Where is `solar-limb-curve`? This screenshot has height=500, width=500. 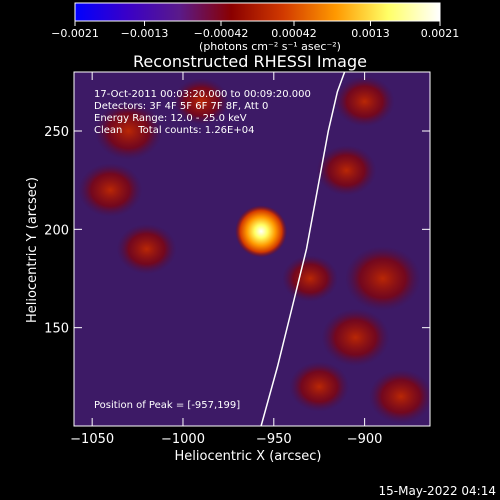
solar-limb-curve is located at coordinates (303, 249).